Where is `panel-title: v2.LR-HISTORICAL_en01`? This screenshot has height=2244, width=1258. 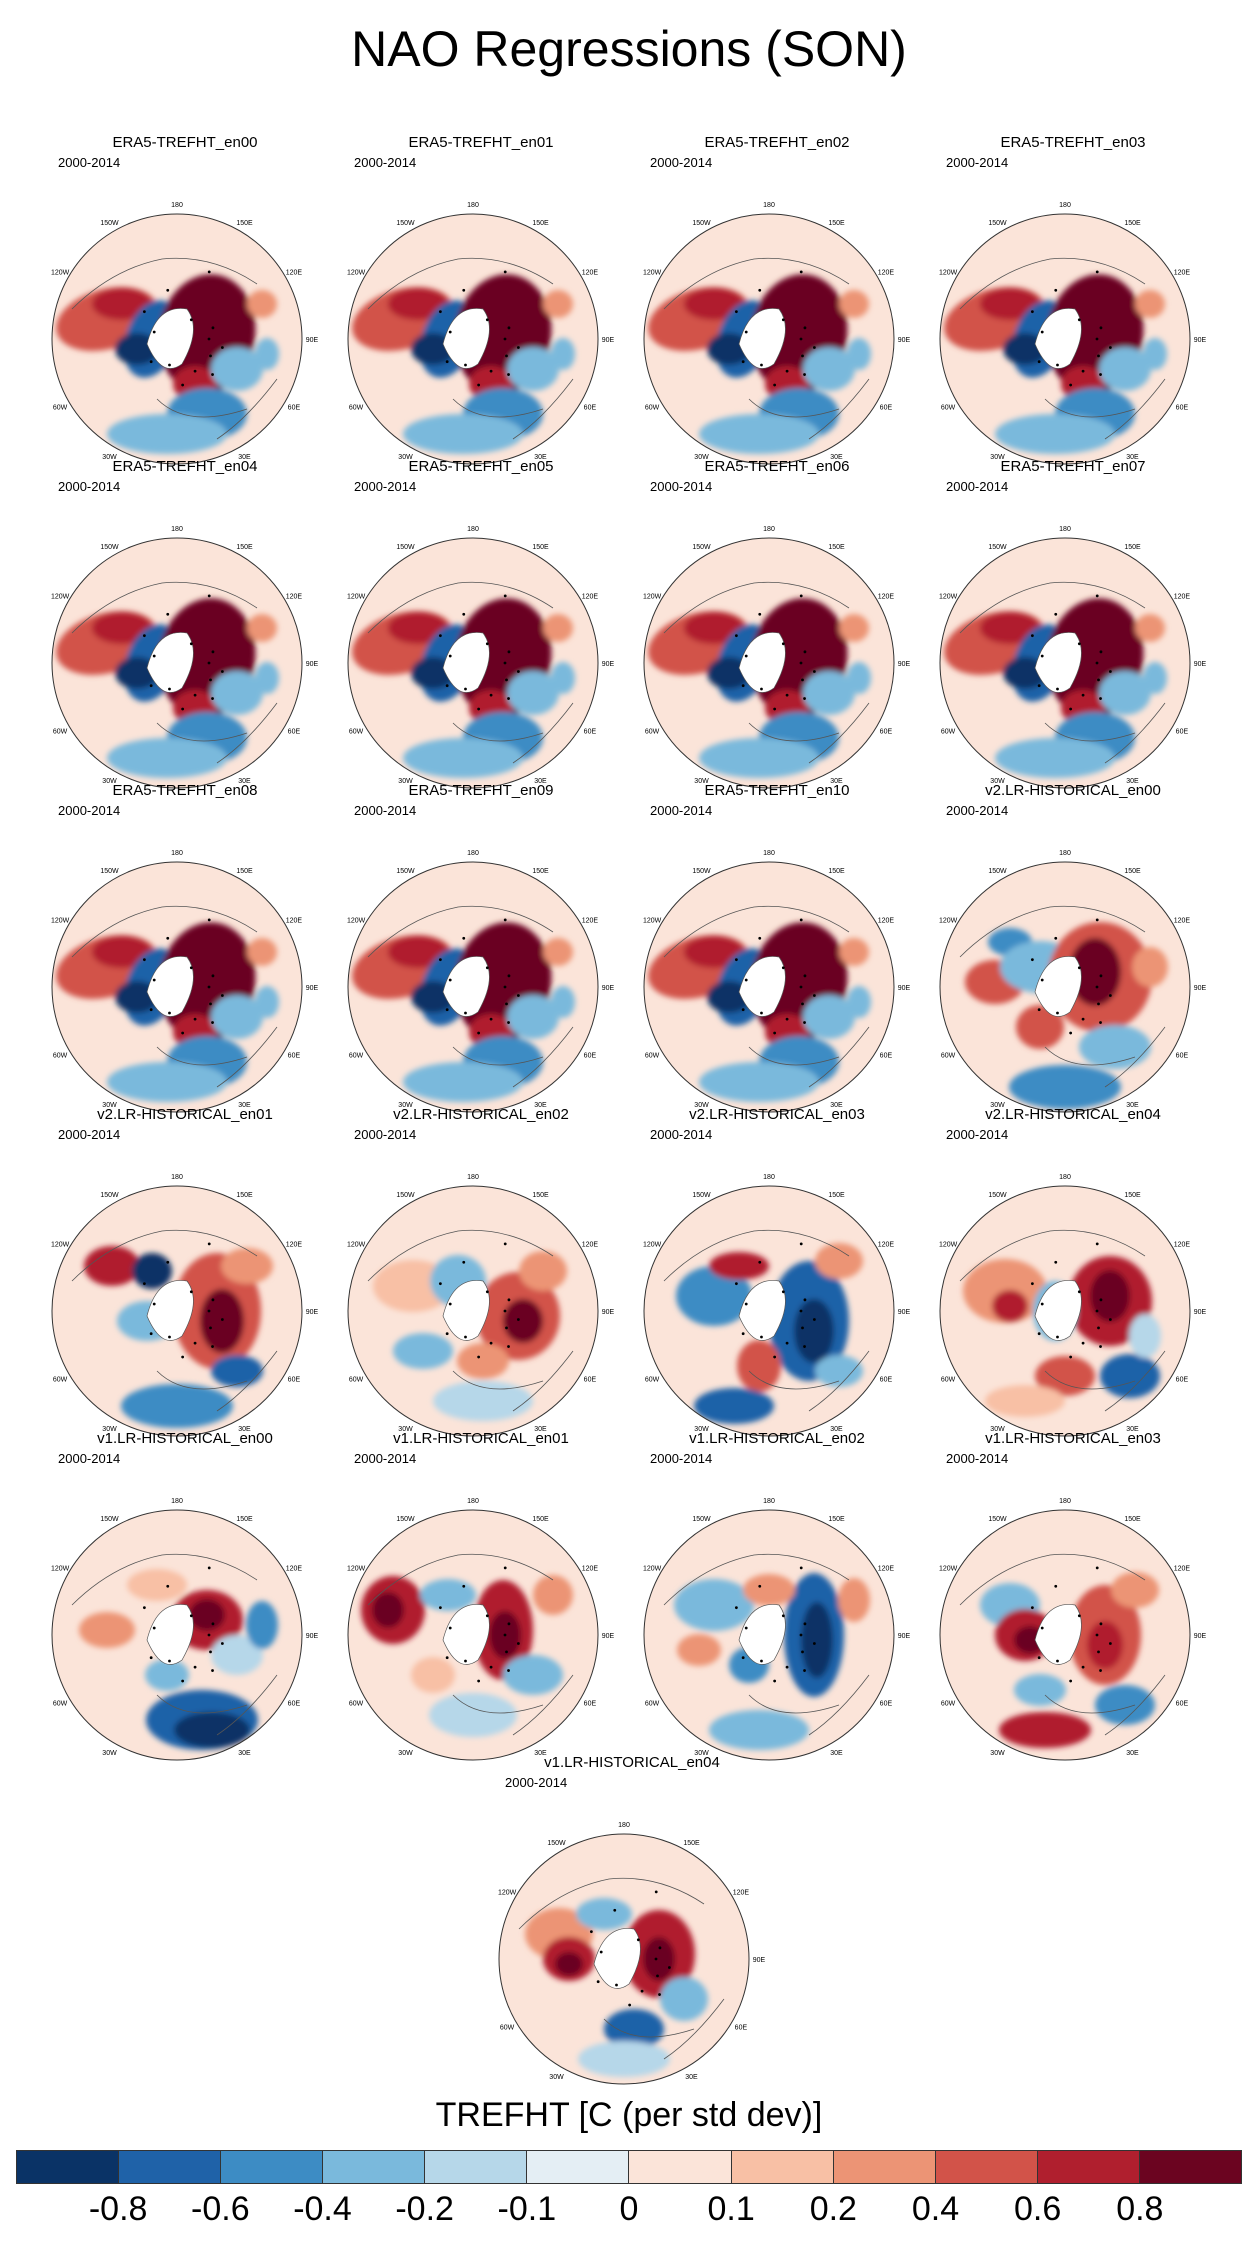
panel-title: v2.LR-HISTORICAL_en01 is located at coordinates (185, 1114).